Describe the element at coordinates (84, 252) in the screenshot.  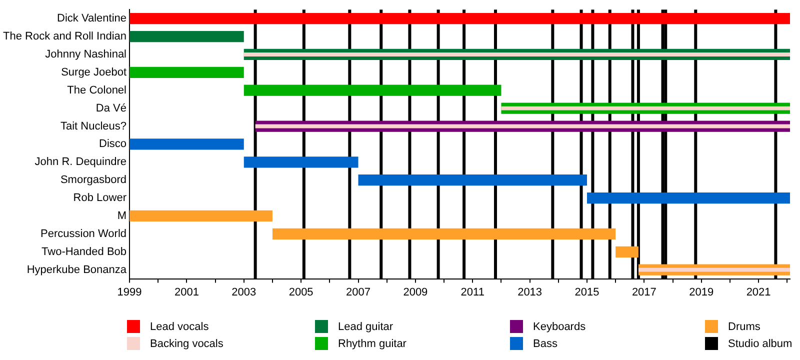
I see `y-tick-label: Two-Handed Bob` at that location.